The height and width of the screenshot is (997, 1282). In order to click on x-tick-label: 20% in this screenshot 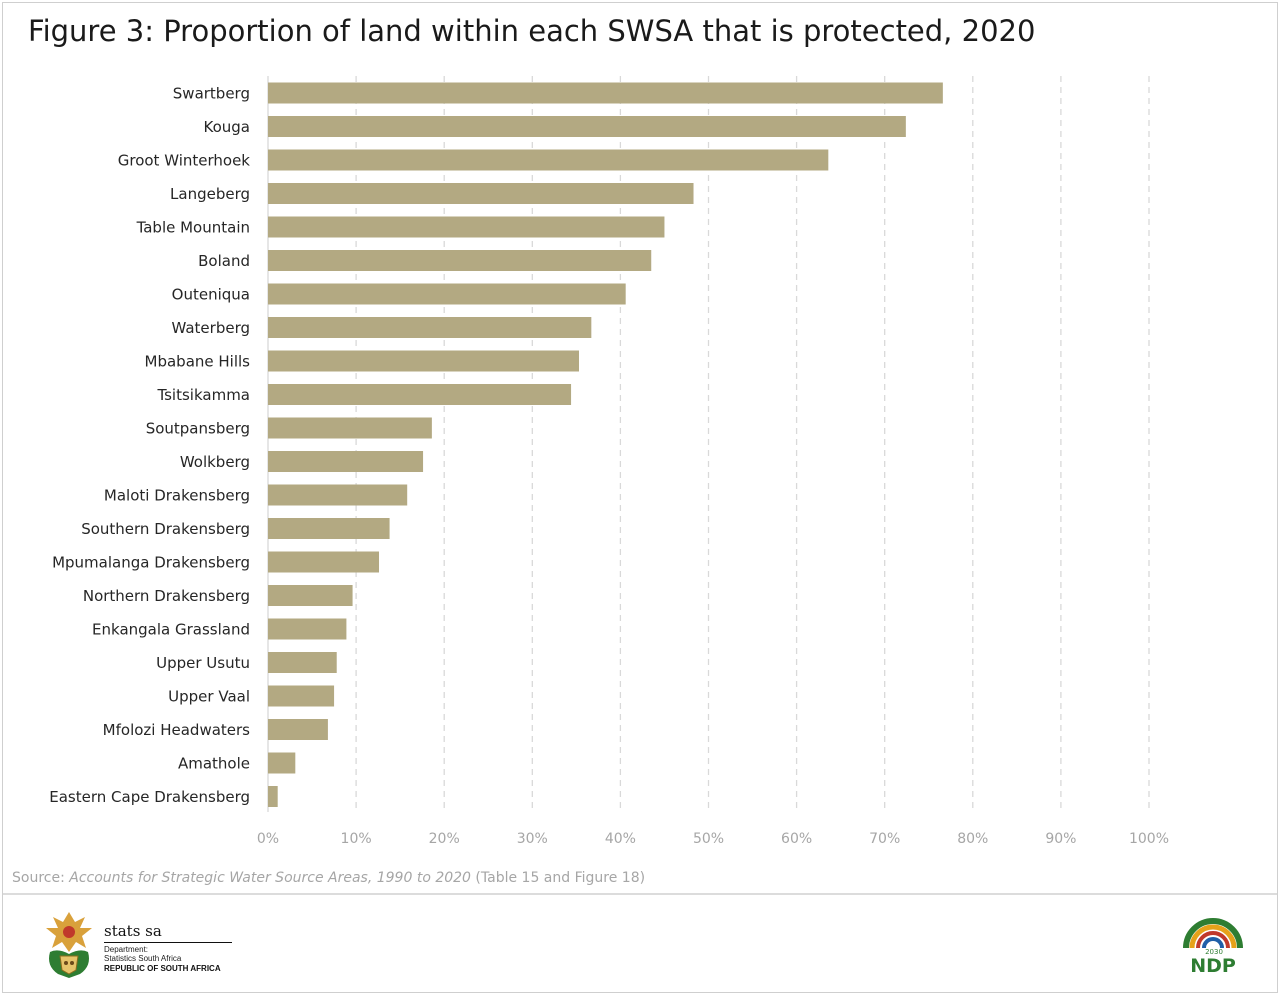, I will do `click(444, 839)`.